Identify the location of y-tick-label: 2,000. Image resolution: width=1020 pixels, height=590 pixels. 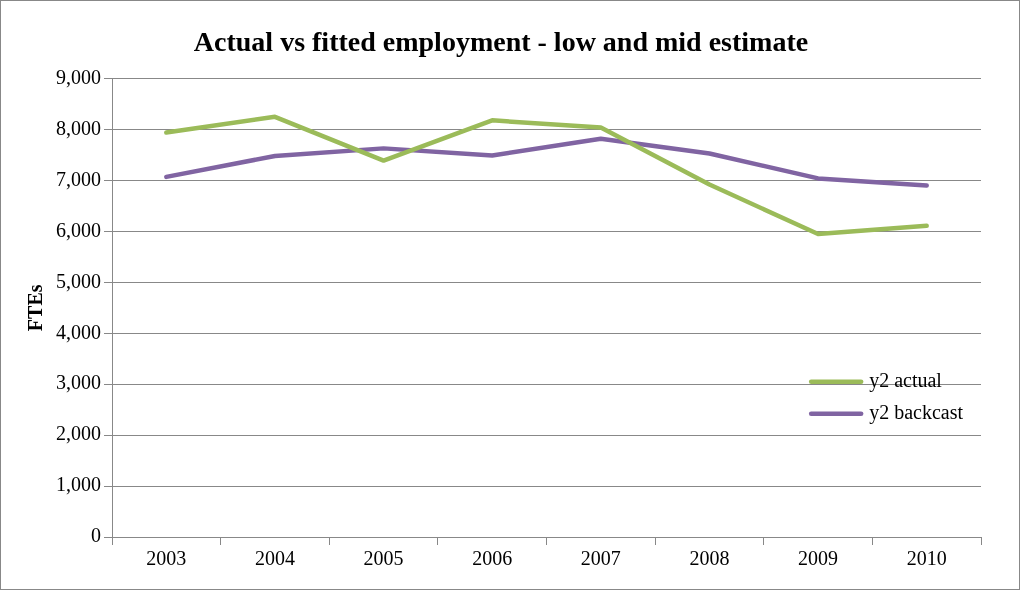
(78, 433).